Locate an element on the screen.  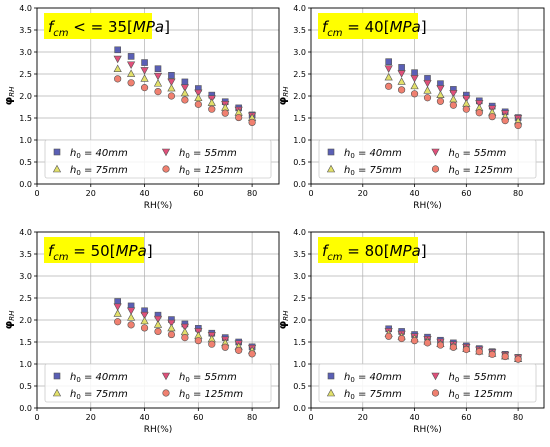
title-background is located at coordinates (368, 26).